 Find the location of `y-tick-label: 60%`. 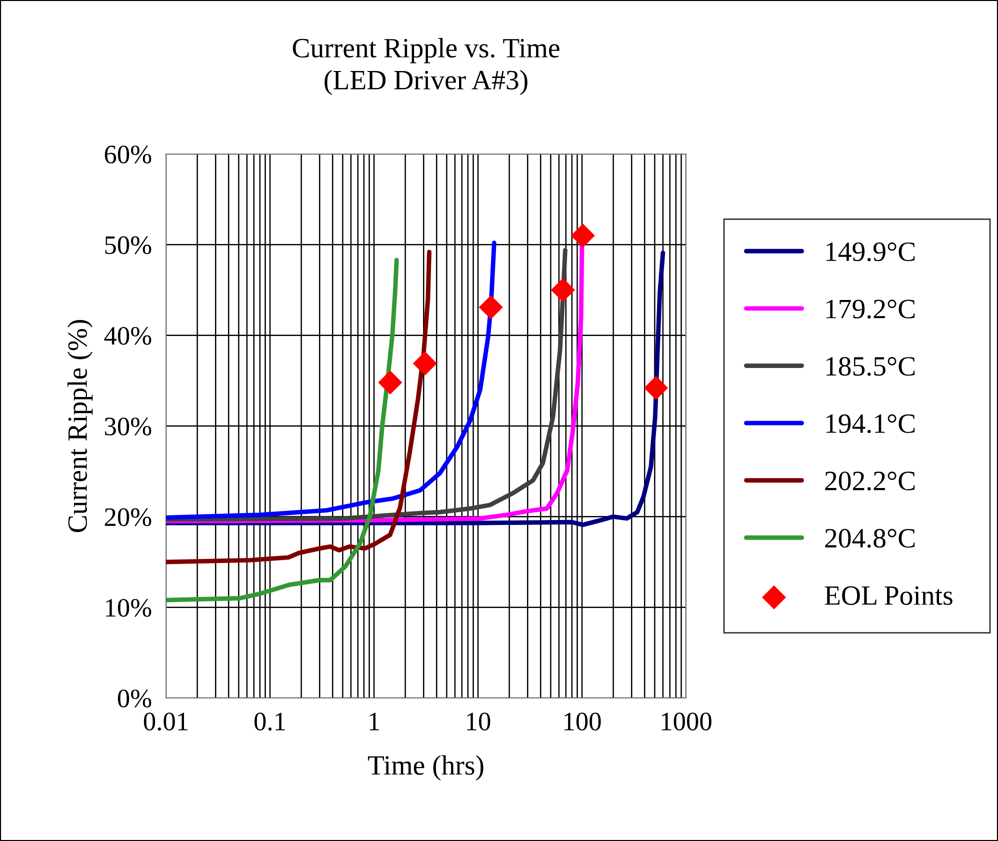

y-tick-label: 60% is located at coordinates (128, 155).